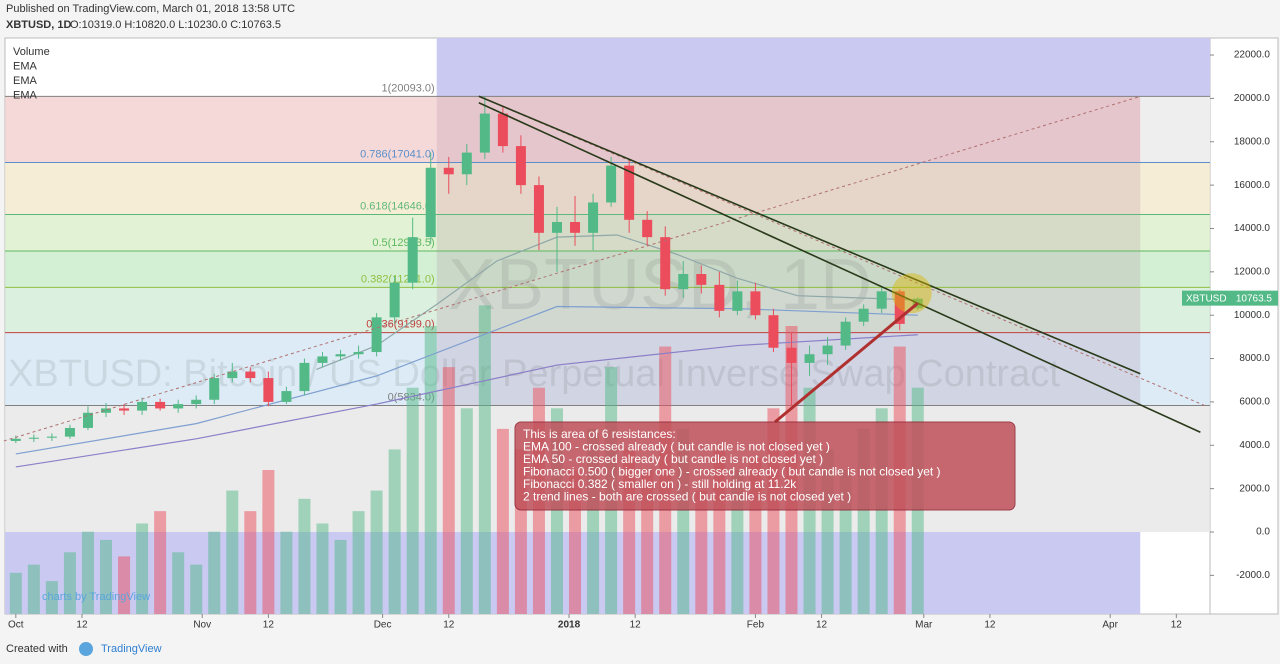  I want to click on symbol: XBTUSD, 1D, so click(38, 25).